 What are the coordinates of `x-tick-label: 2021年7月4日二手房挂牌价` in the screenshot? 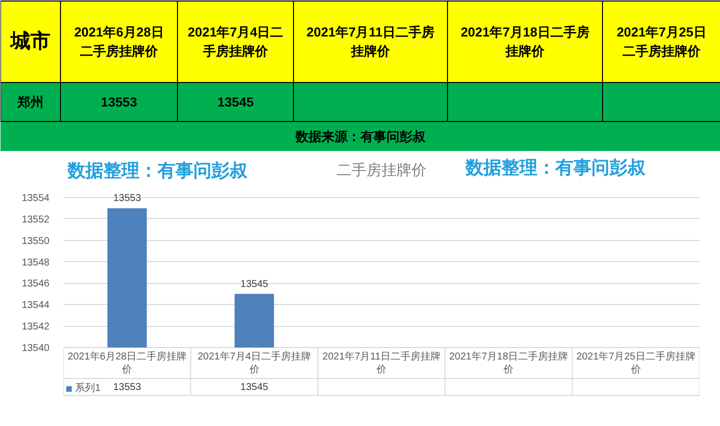 It's located at (254, 363).